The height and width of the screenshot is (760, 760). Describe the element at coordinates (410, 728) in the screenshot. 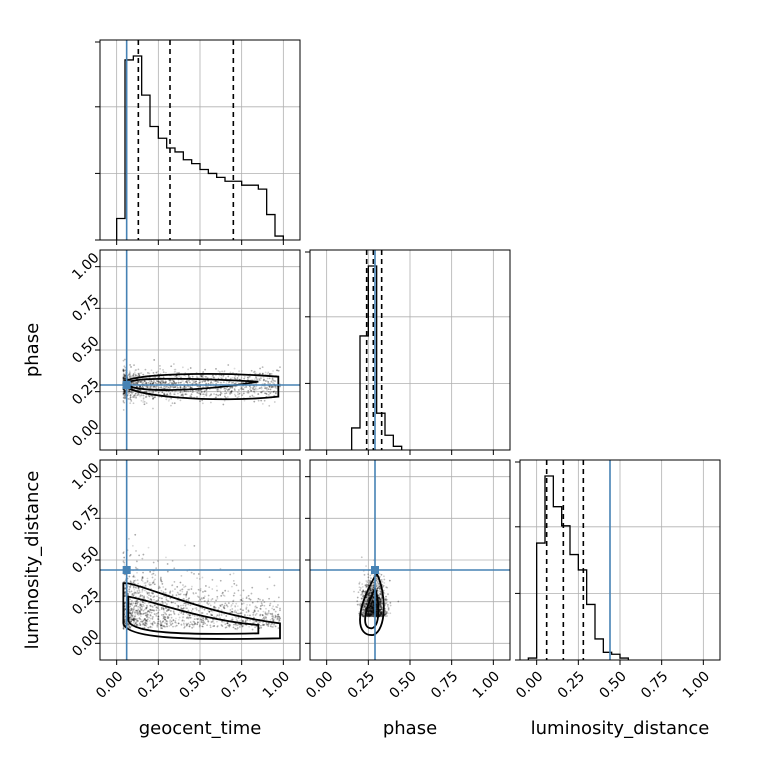

I see `x-axis-label-phase: phase` at that location.